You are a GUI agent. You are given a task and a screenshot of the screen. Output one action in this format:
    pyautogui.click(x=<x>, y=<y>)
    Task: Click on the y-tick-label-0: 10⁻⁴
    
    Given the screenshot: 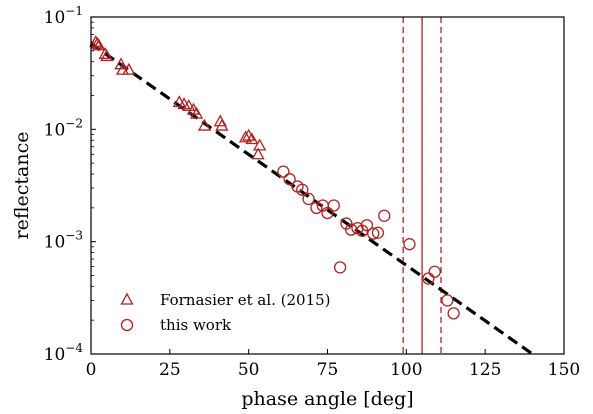 What is the action you would take?
    pyautogui.click(x=64, y=353)
    